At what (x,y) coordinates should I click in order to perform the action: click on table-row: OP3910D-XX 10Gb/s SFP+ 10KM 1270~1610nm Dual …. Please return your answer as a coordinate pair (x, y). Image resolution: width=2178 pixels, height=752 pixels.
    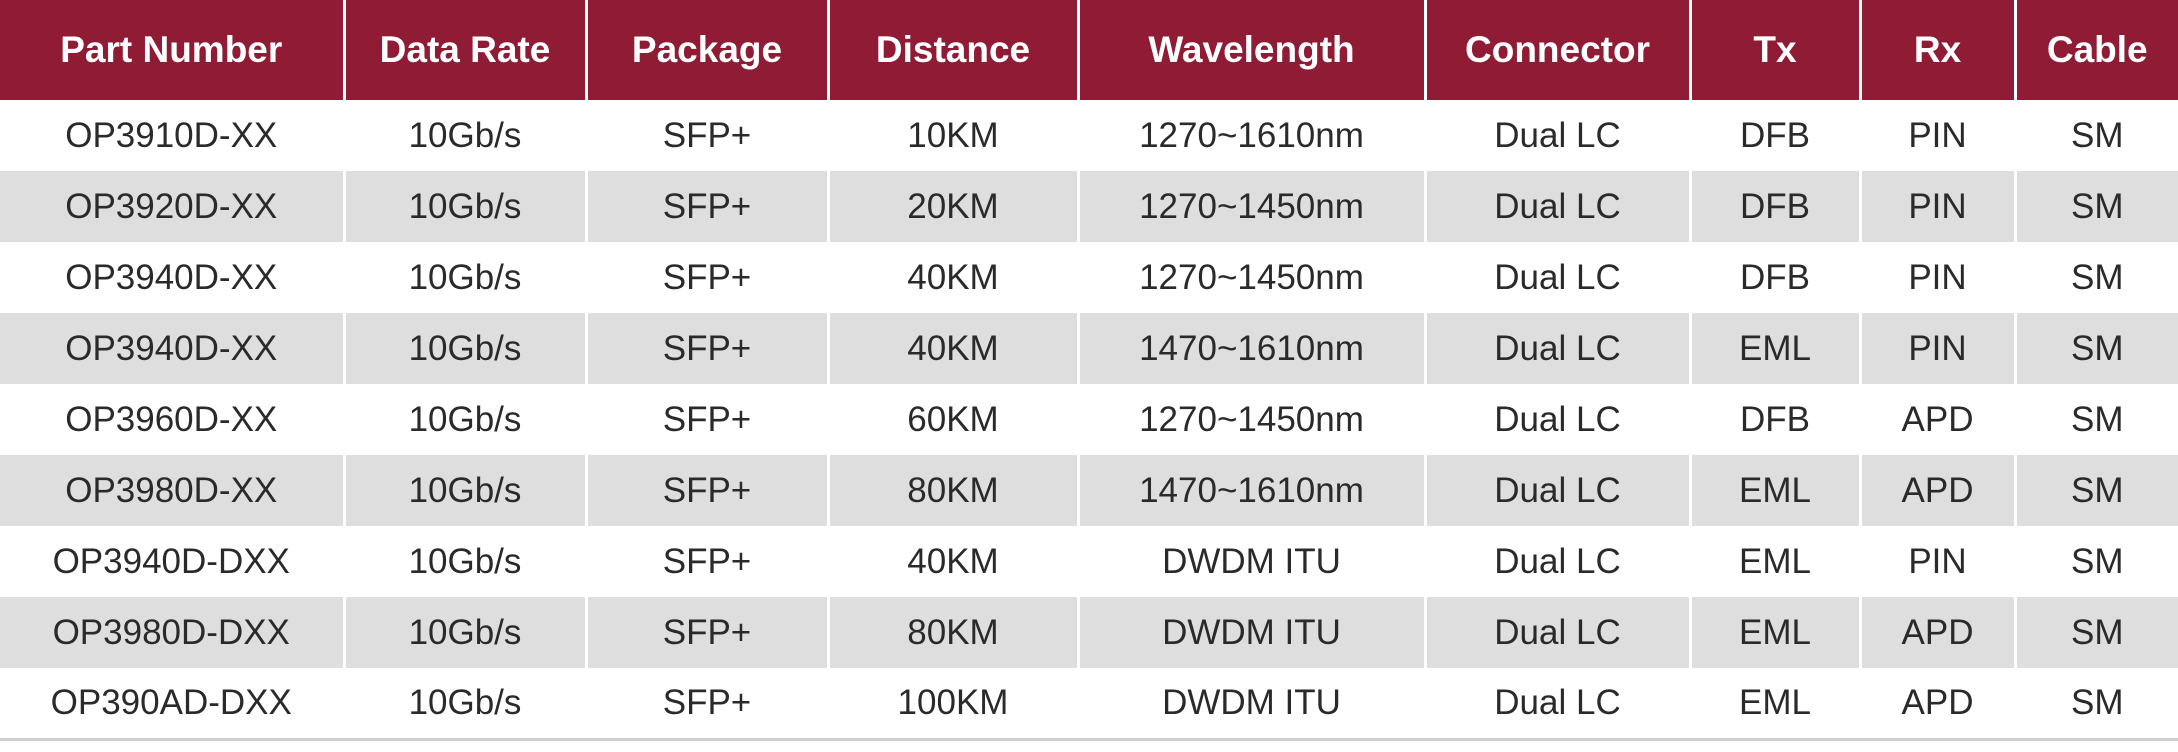
    Looking at the image, I should click on (1089, 135).